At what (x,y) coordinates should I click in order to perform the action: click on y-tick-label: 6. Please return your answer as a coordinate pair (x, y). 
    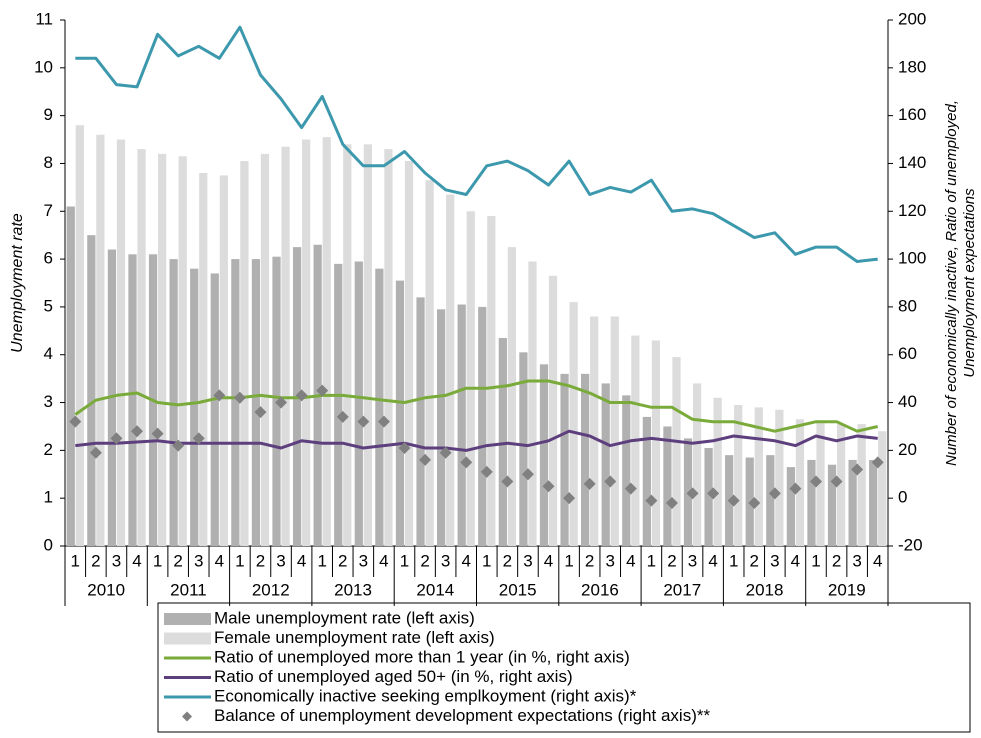
    Looking at the image, I should click on (48, 258).